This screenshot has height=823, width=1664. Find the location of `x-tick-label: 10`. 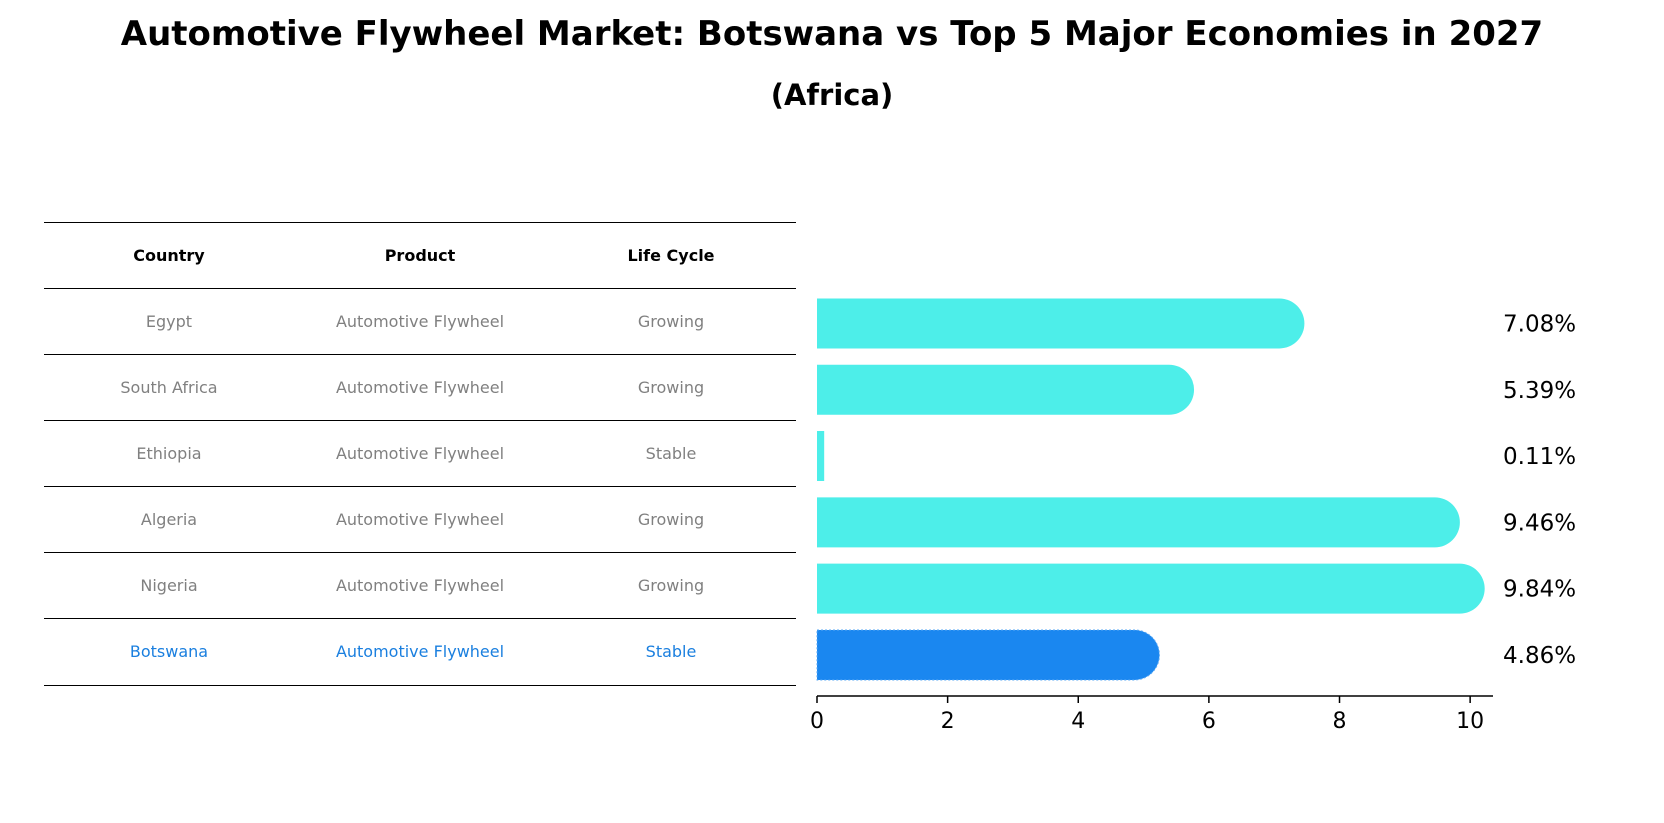

x-tick-label: 10 is located at coordinates (1470, 721).